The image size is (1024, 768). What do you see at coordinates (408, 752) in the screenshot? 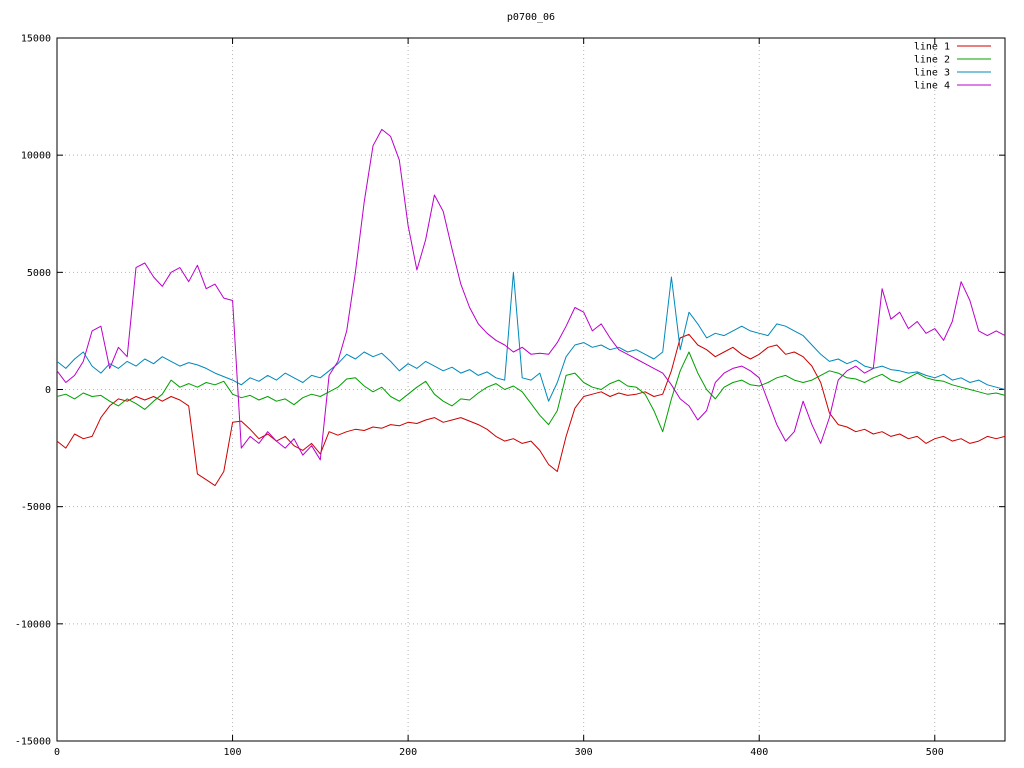
I see `x-tick-label: 200` at bounding box center [408, 752].